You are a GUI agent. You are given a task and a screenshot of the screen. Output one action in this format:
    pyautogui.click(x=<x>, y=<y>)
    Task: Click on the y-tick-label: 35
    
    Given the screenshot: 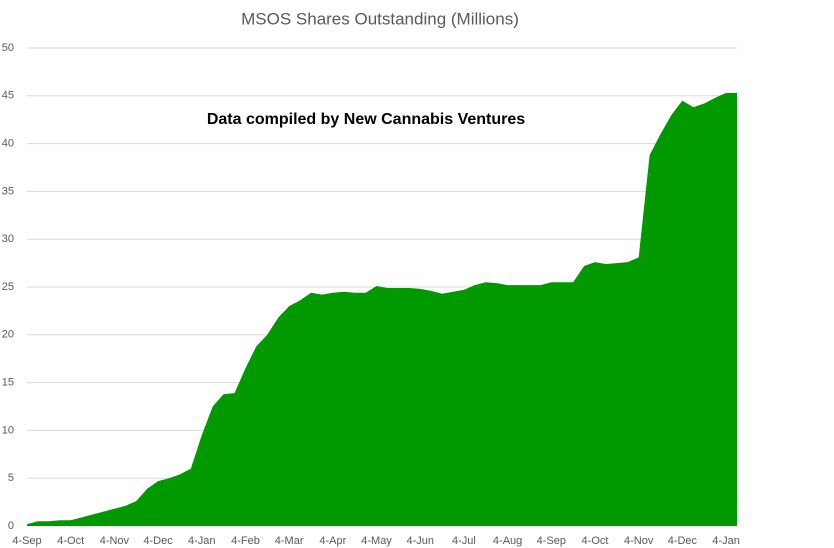 What is the action you would take?
    pyautogui.click(x=8, y=191)
    